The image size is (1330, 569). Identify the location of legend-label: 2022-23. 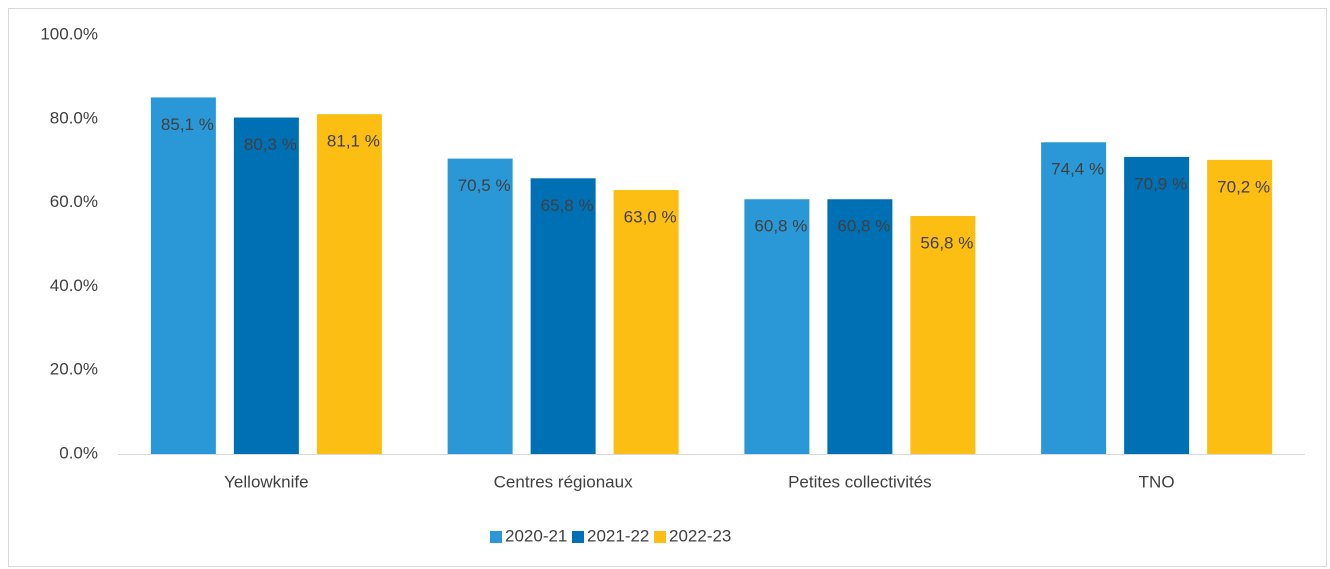
(700, 535).